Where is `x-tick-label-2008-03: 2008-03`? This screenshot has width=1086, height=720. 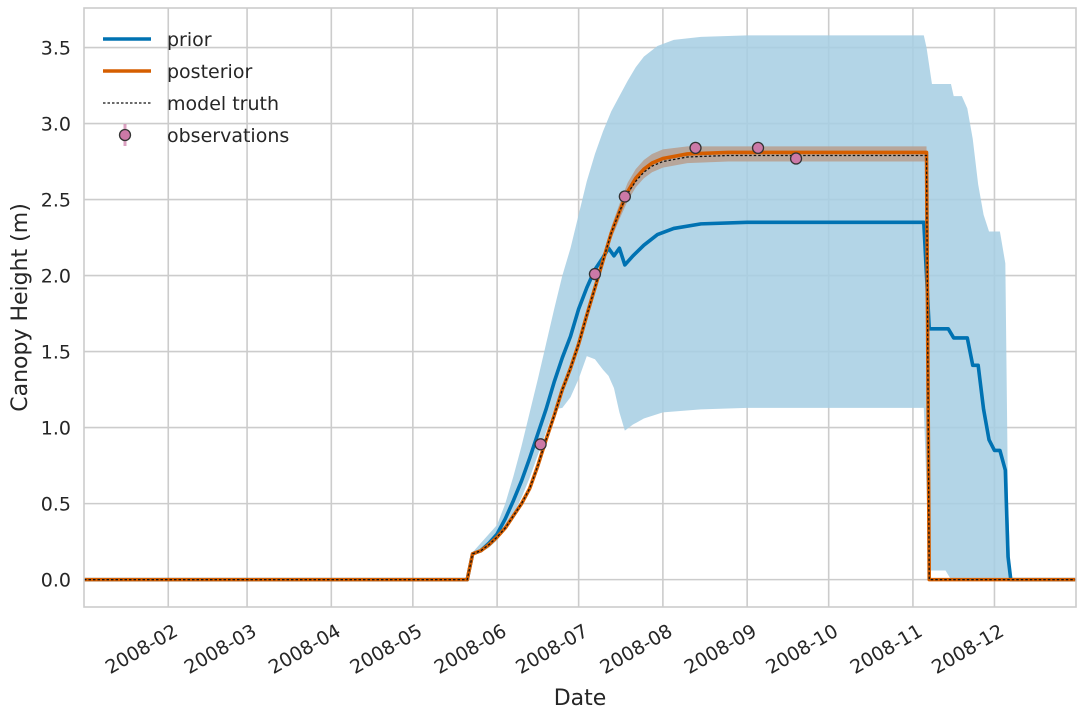
x-tick-label-2008-03: 2008-03 is located at coordinates (221, 649).